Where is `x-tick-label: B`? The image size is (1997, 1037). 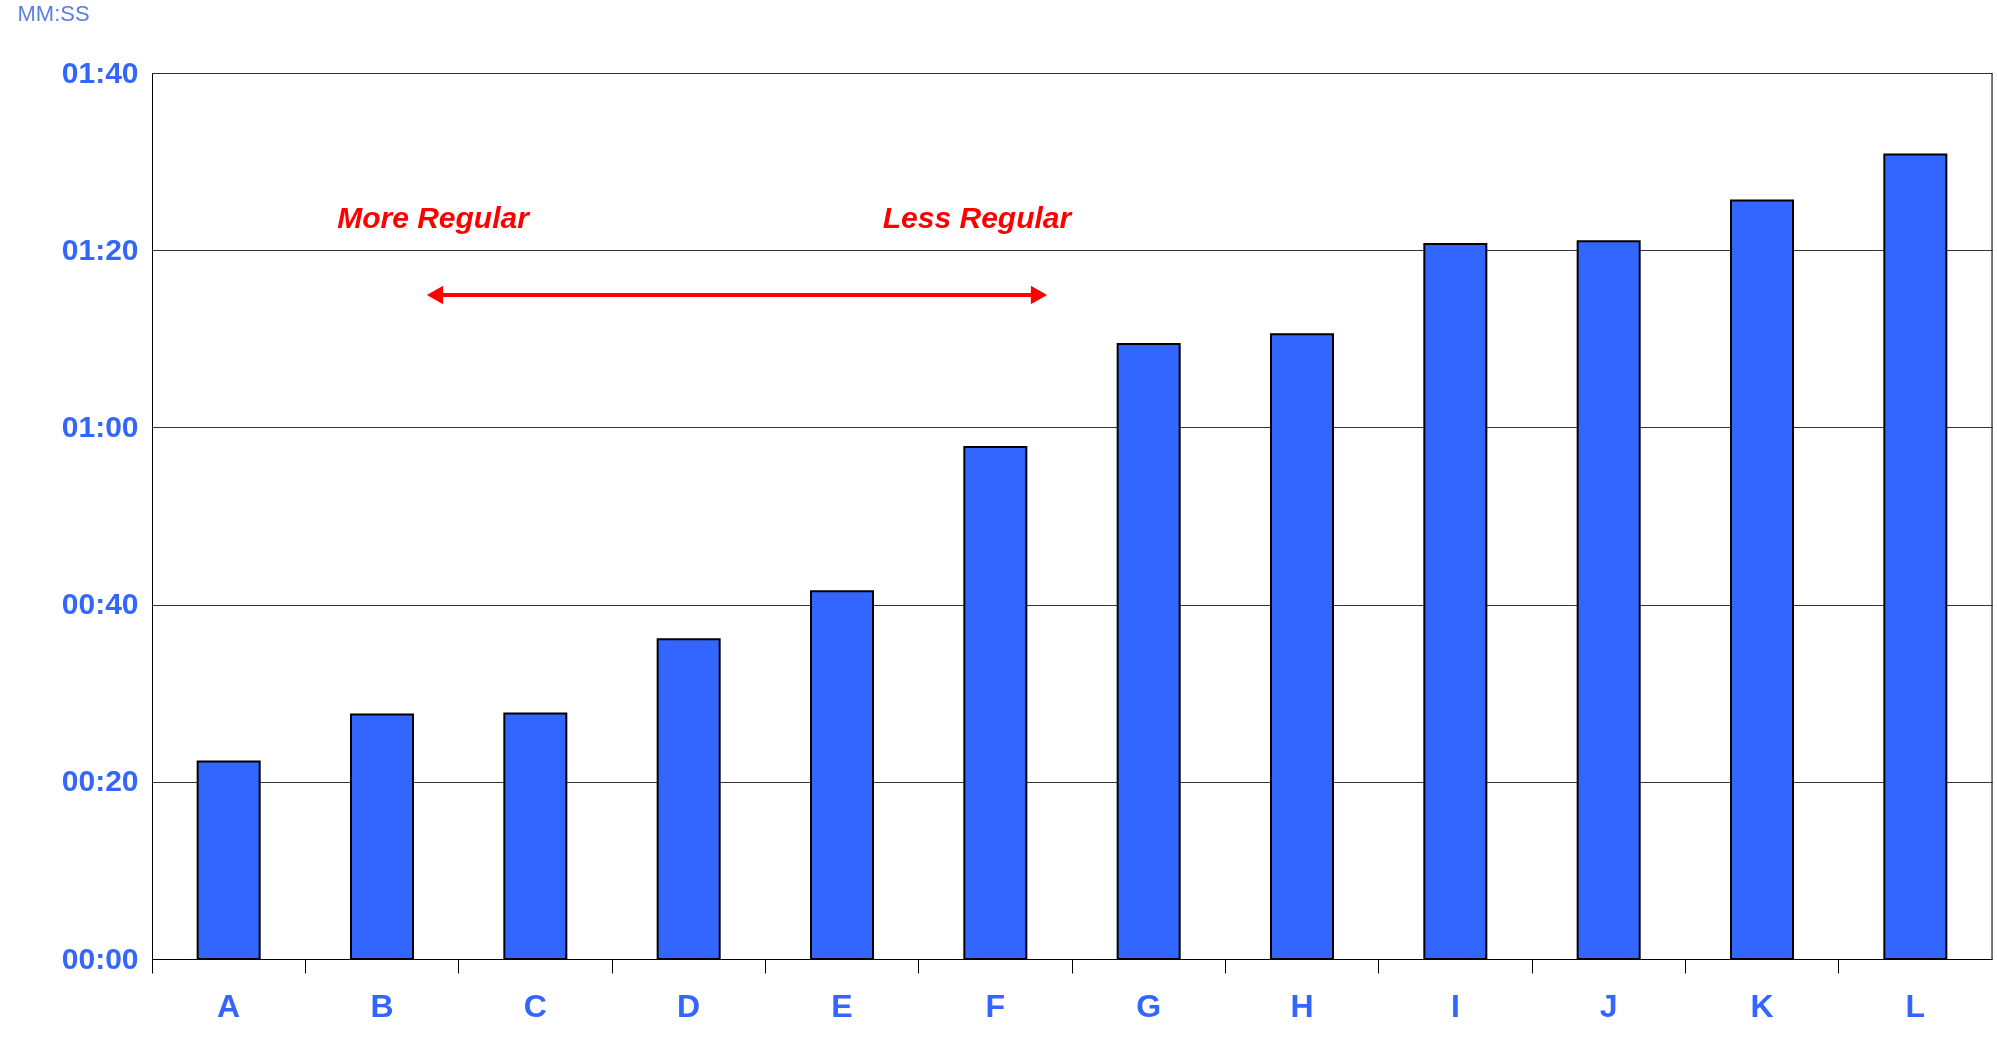
x-tick-label: B is located at coordinates (382, 1005).